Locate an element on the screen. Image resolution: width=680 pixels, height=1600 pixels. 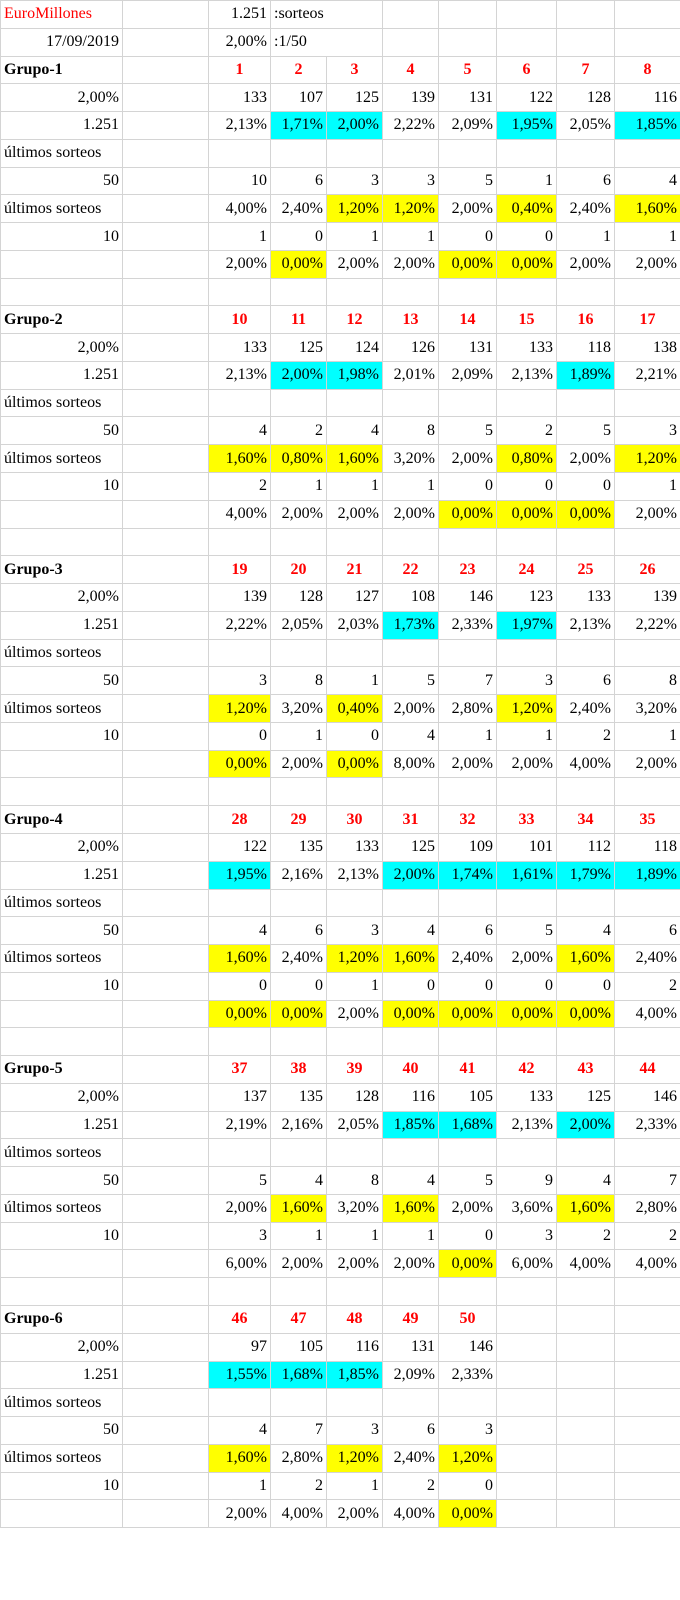
last50-count-cell: 5 is located at coordinates (467, 1180).